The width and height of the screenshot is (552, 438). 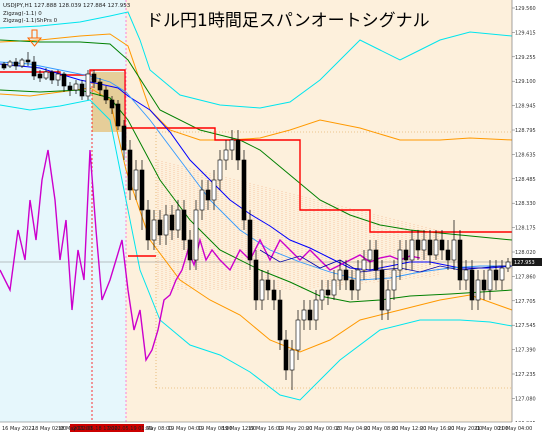 What do you see at coordinates (34, 38) in the screenshot?
I see `down-arrow-icon` at bounding box center [34, 38].